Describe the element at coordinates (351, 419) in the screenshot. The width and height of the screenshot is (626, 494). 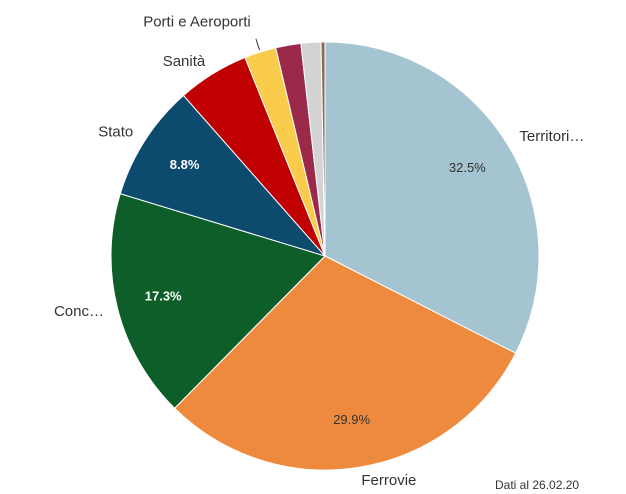
I see `value-label: 29.9%` at that location.